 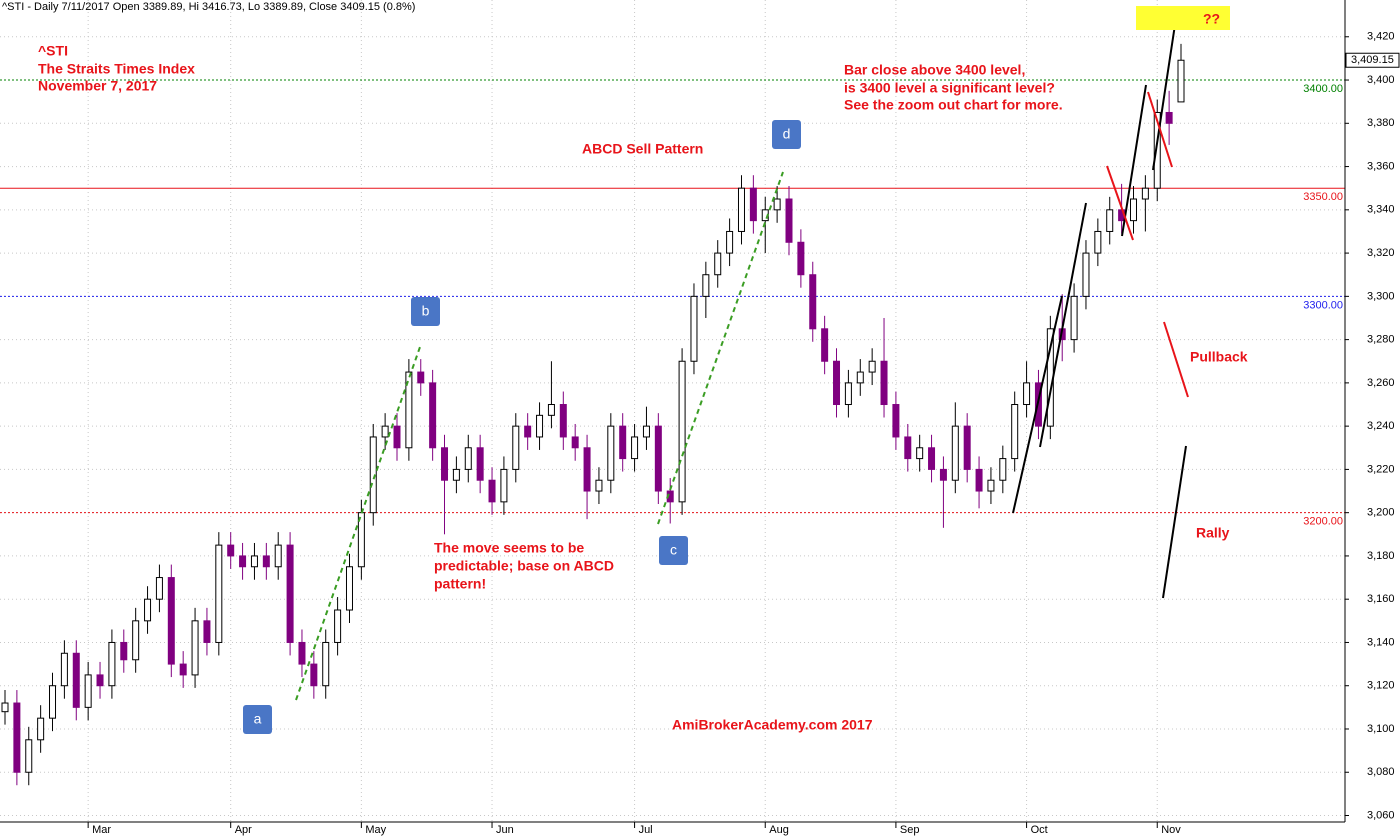 I want to click on annotation: AmiBrokerAcademy.com 2017, so click(x=772, y=725).